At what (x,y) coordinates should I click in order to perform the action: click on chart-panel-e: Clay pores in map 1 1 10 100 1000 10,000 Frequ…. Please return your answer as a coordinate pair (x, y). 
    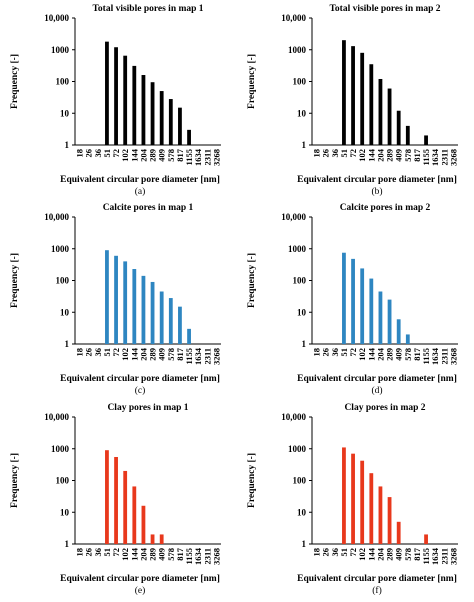
    Looking at the image, I should click on (115, 499).